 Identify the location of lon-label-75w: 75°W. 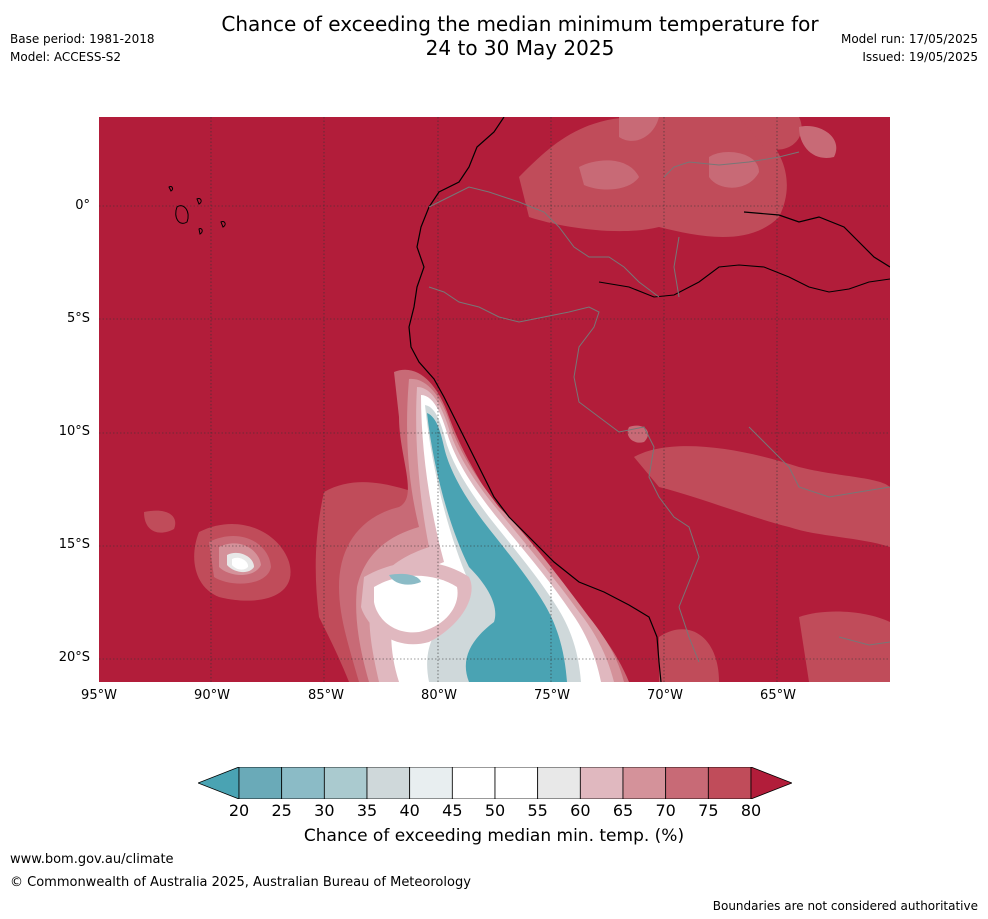
(552, 695).